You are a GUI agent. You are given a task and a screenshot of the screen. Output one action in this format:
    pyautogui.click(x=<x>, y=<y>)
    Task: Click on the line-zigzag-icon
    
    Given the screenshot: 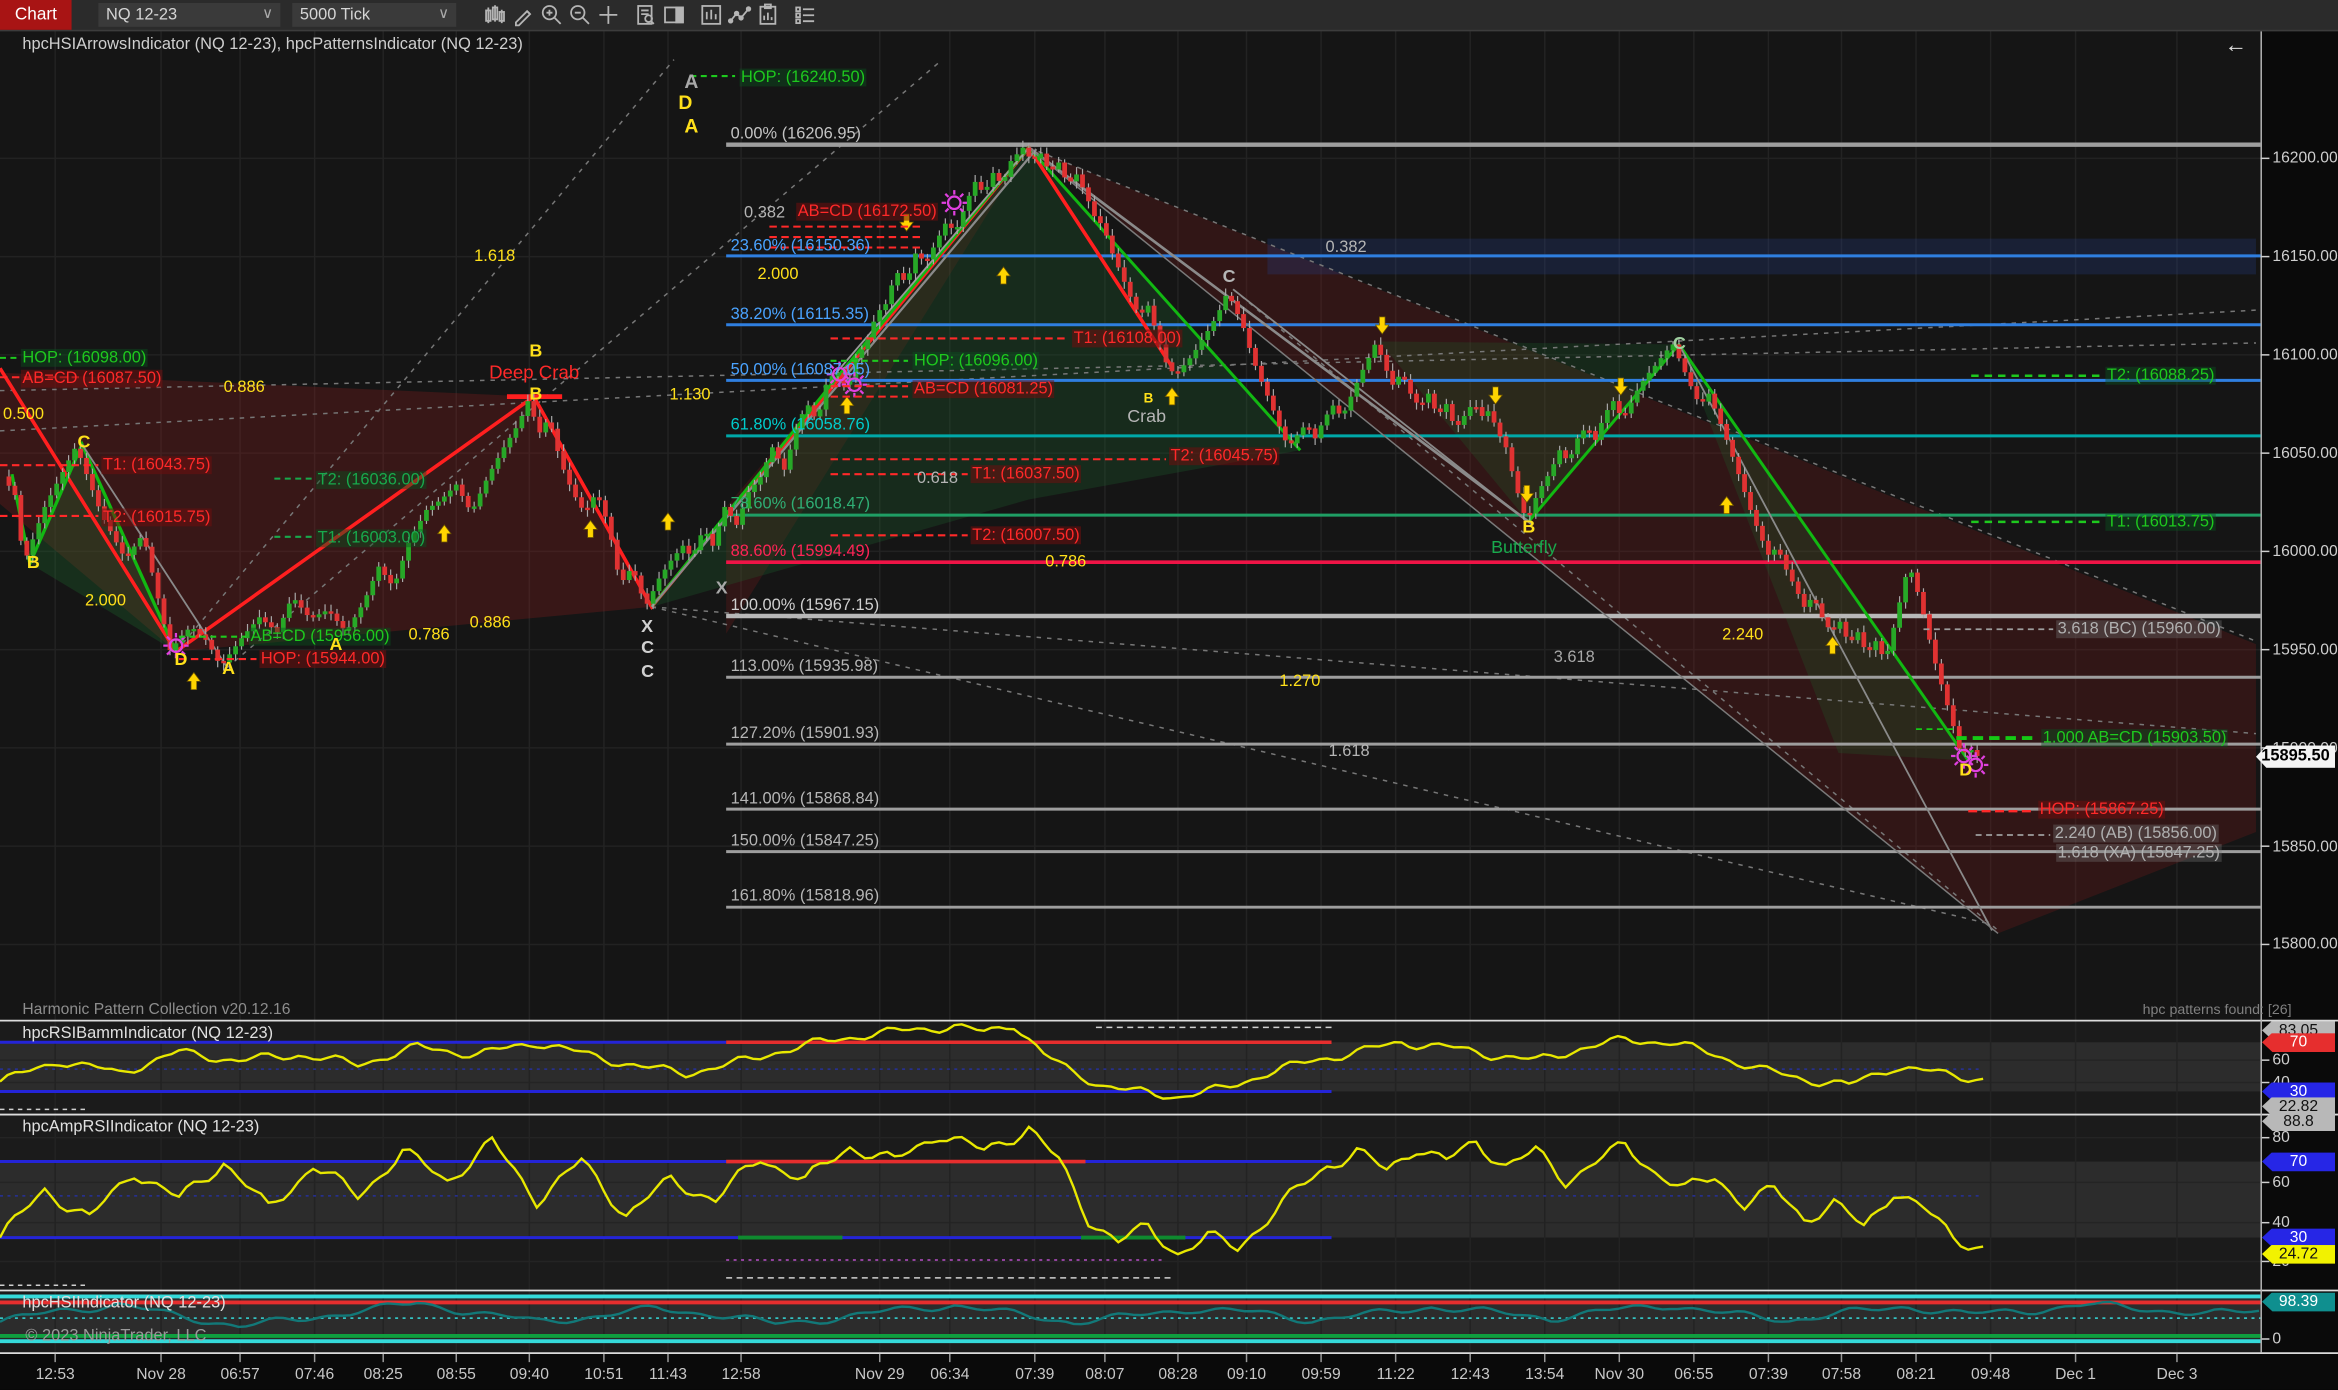 What is the action you would take?
    pyautogui.click(x=739, y=15)
    